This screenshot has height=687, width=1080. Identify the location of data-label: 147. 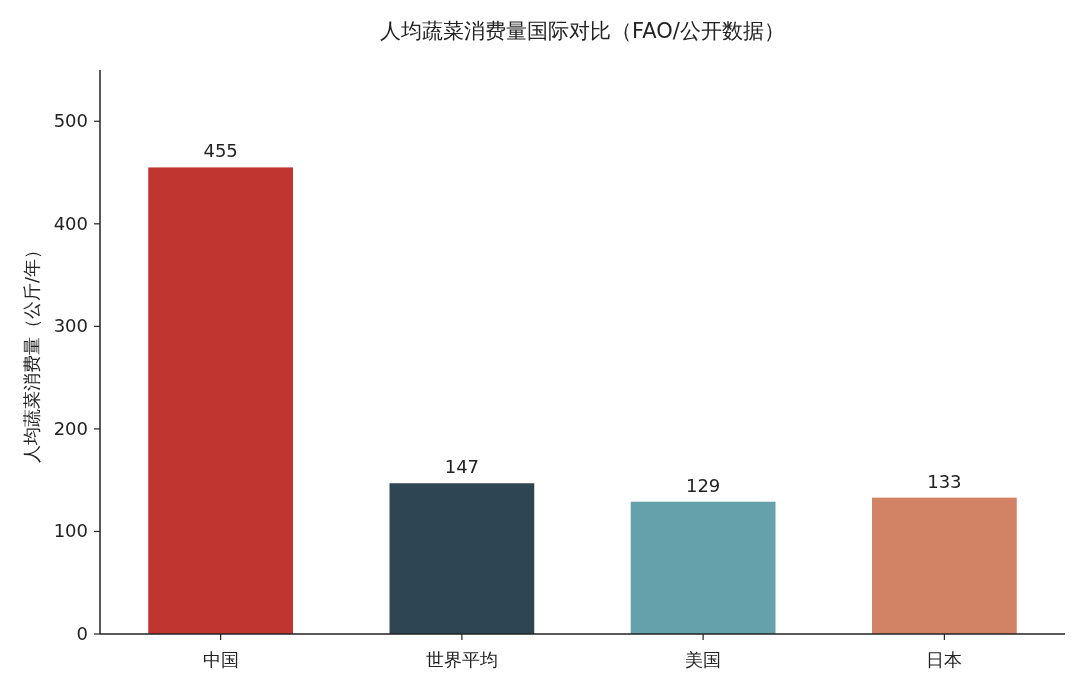
(462, 467).